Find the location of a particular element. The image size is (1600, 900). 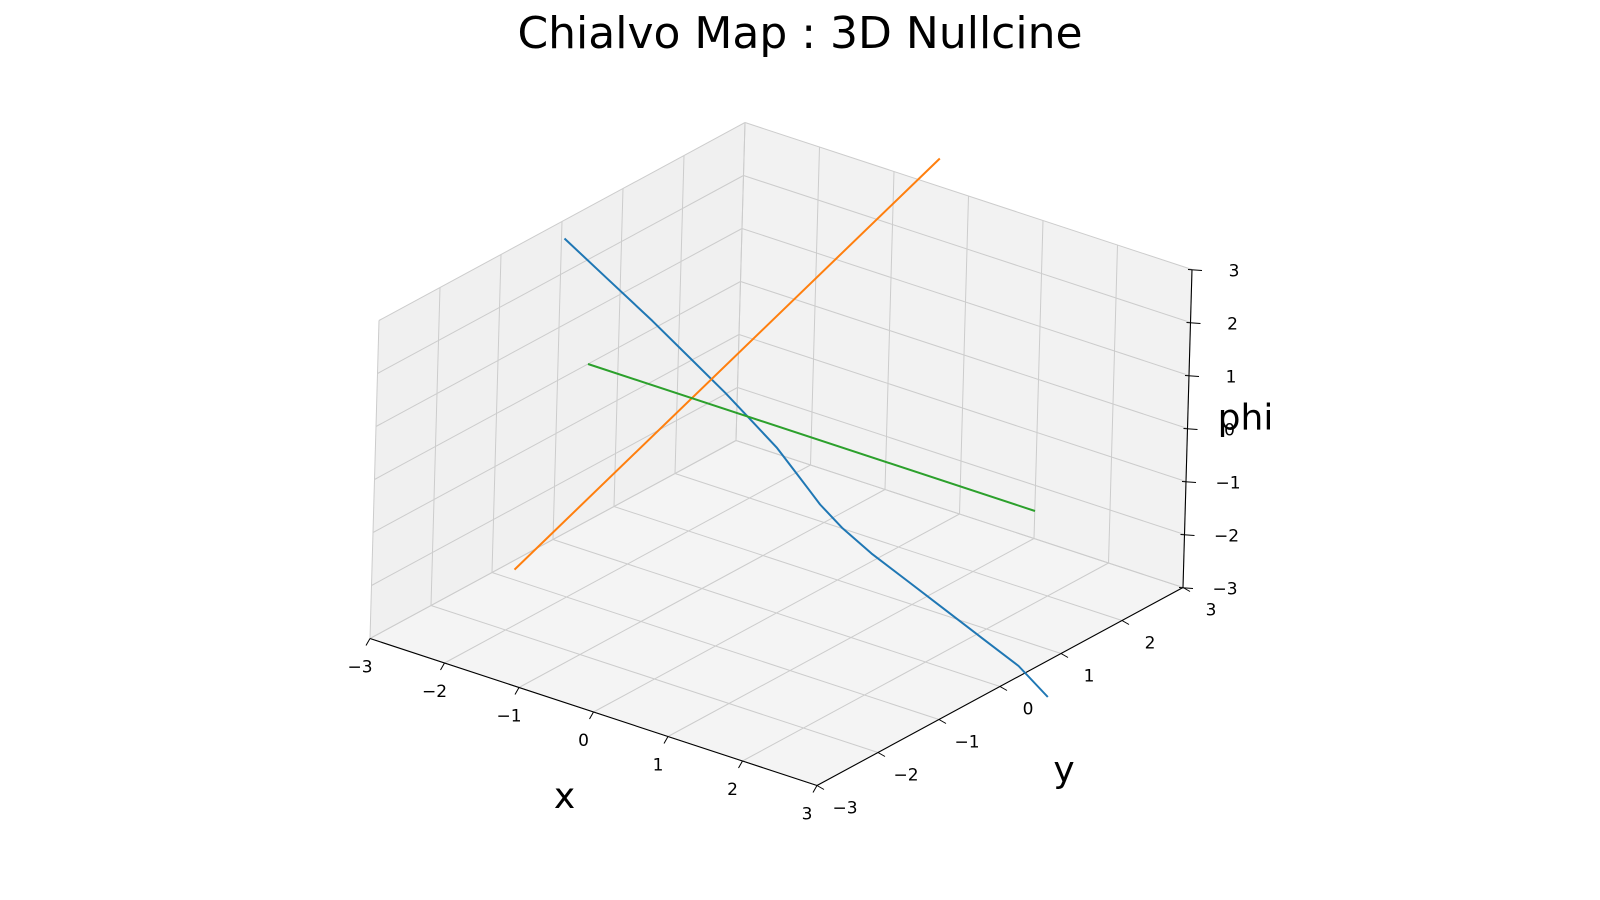

z-tick-label: −3 is located at coordinates (1224, 590).